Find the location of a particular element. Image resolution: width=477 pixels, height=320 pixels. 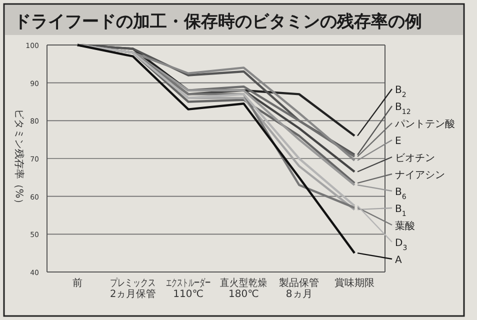

x-tick-label: 製品保管 8ヵ月 is located at coordinates (299, 289).